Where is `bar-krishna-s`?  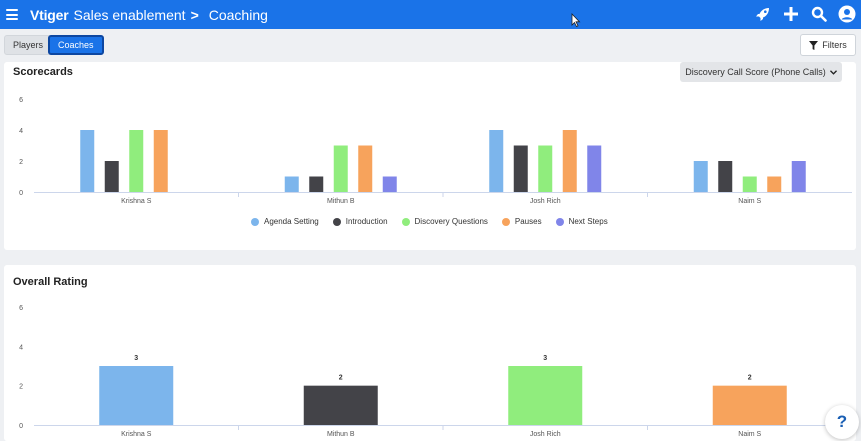
bar-krishna-s is located at coordinates (136, 395).